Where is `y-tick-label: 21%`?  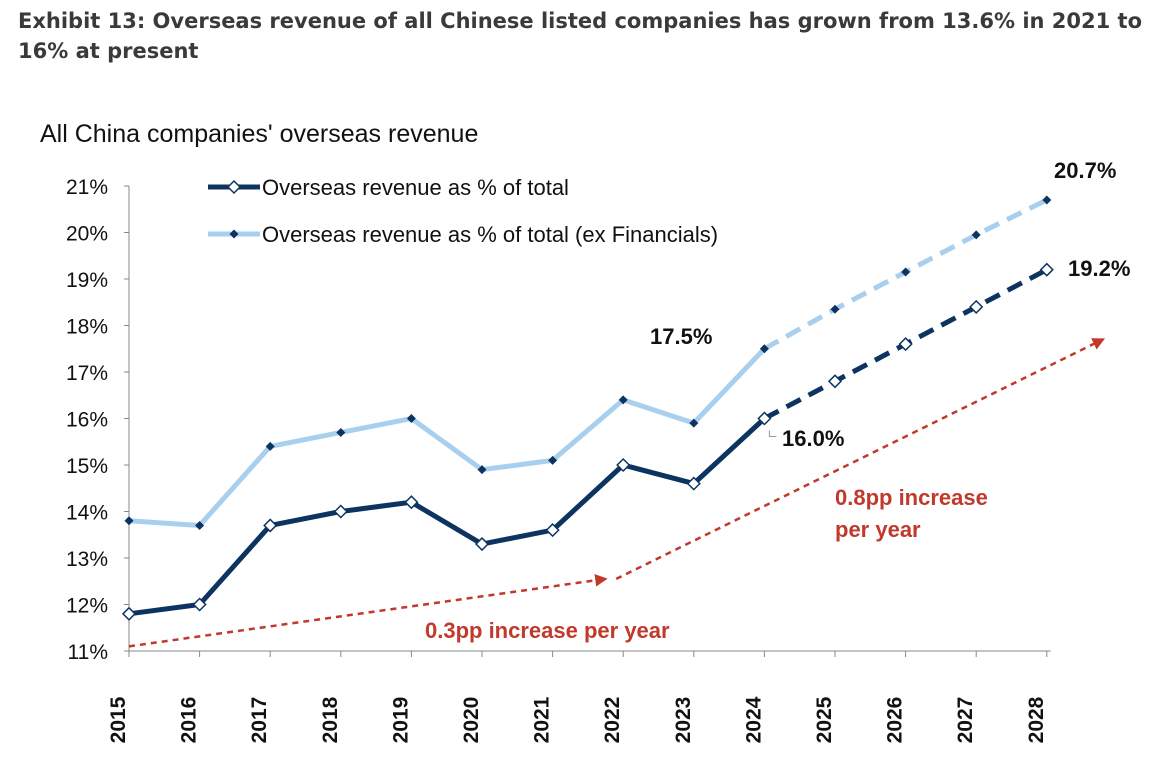 y-tick-label: 21% is located at coordinates (87, 187).